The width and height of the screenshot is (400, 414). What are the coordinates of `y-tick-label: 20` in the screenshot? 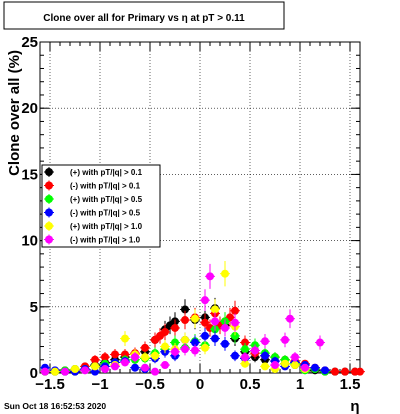 It's located at (29, 108).